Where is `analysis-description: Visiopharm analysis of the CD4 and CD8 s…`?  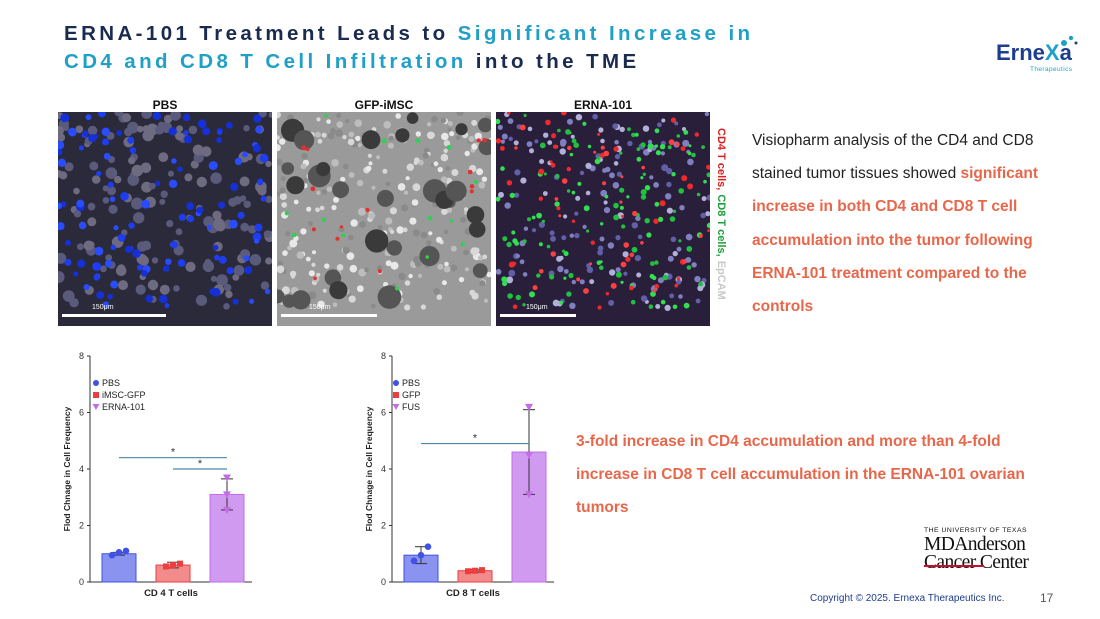 analysis-description: Visiopharm analysis of the CD4 and CD8 s… is located at coordinates (912, 223).